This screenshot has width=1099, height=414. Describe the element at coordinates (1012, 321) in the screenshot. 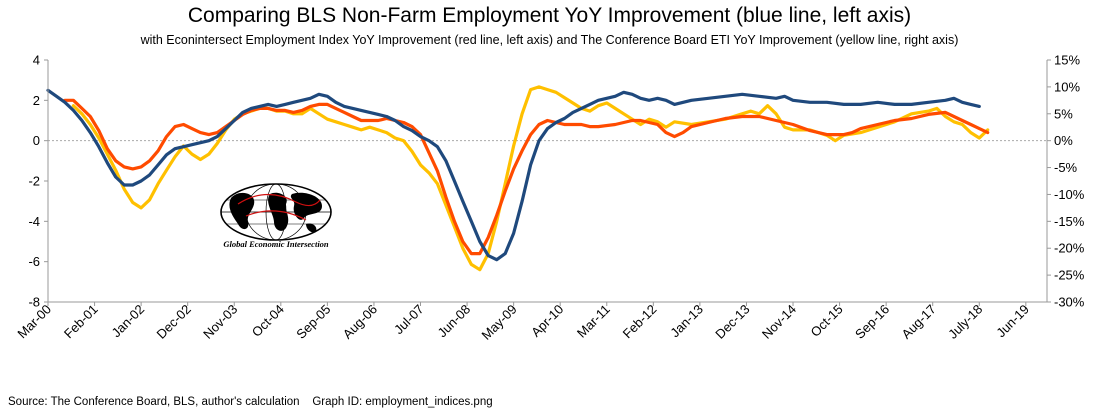

I see `x-axis-tick-label: Jun-19` at that location.